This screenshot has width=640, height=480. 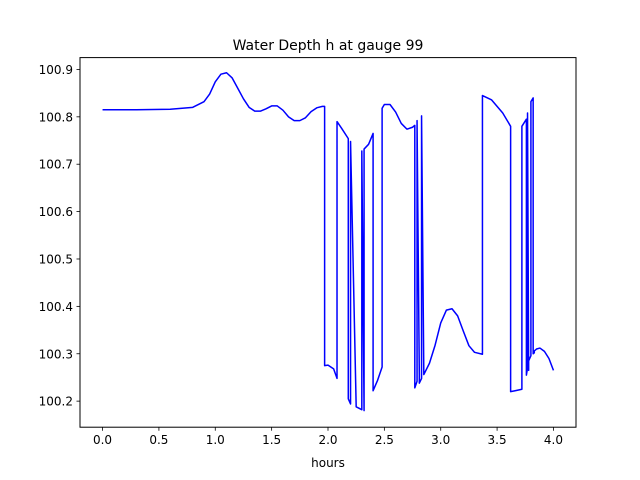 What do you see at coordinates (56, 70) in the screenshot?
I see `y-tick-label: 100.9` at bounding box center [56, 70].